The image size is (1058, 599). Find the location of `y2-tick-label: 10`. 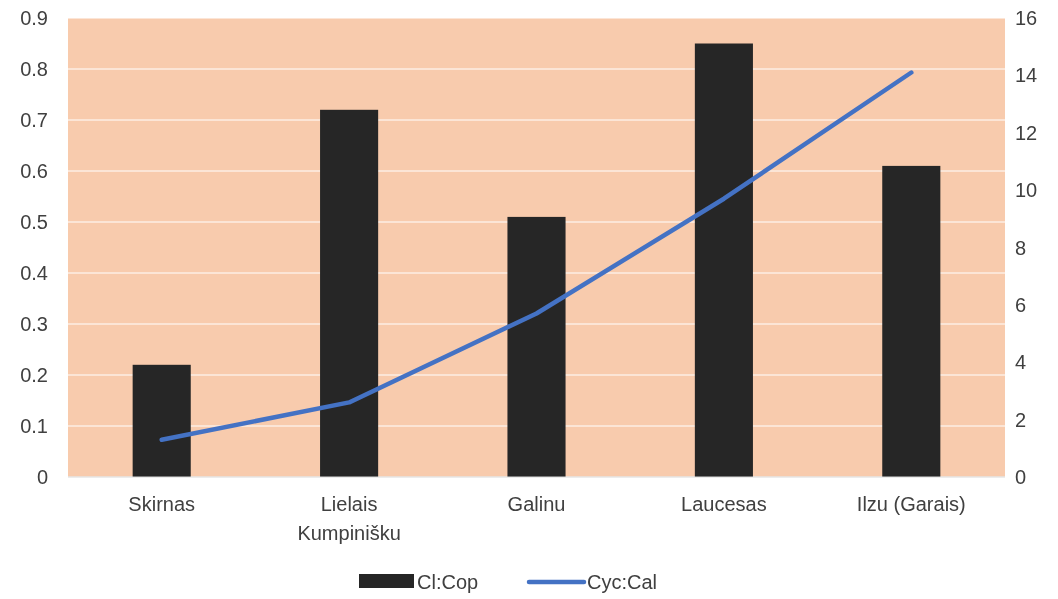

y2-tick-label: 10 is located at coordinates (1026, 190).